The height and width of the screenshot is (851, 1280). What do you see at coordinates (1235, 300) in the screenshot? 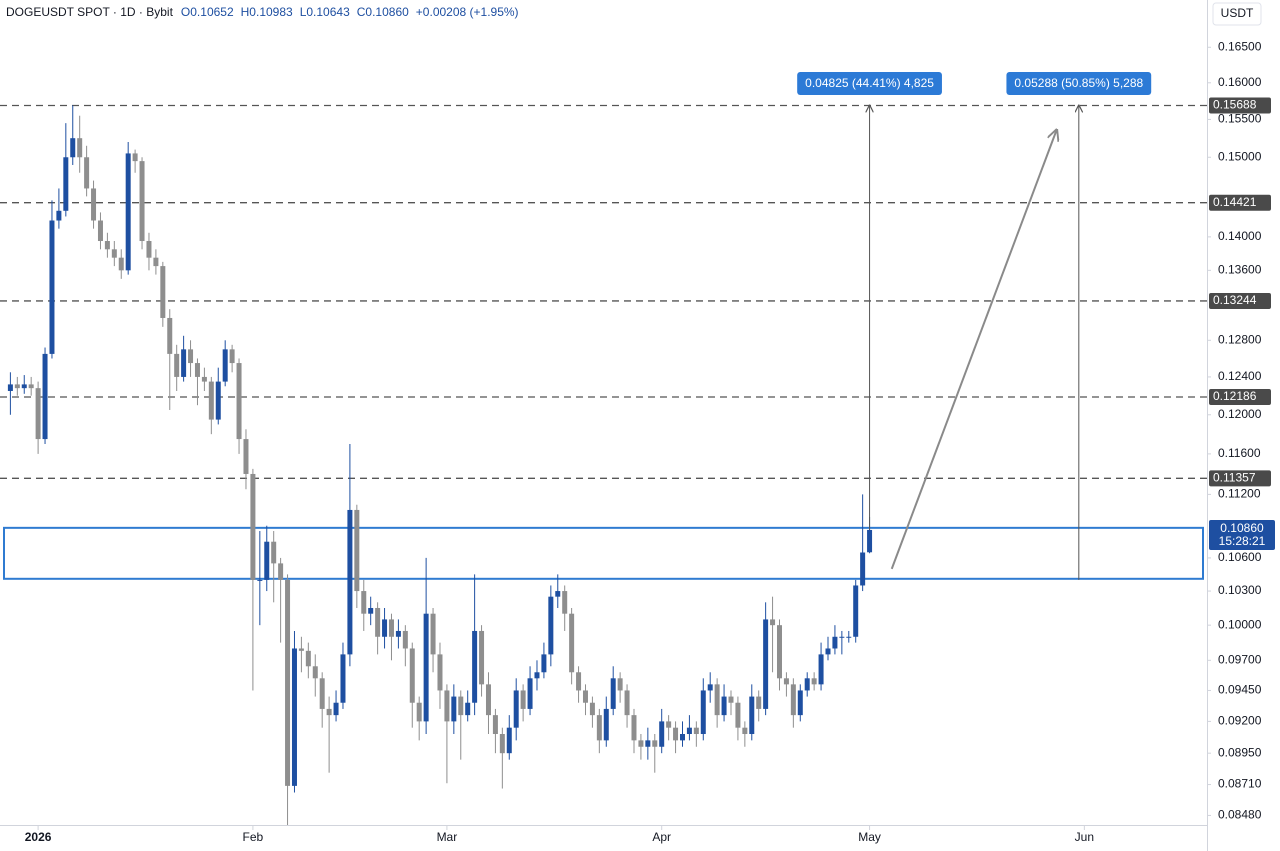
I see `level-label: 0.13244` at bounding box center [1235, 300].